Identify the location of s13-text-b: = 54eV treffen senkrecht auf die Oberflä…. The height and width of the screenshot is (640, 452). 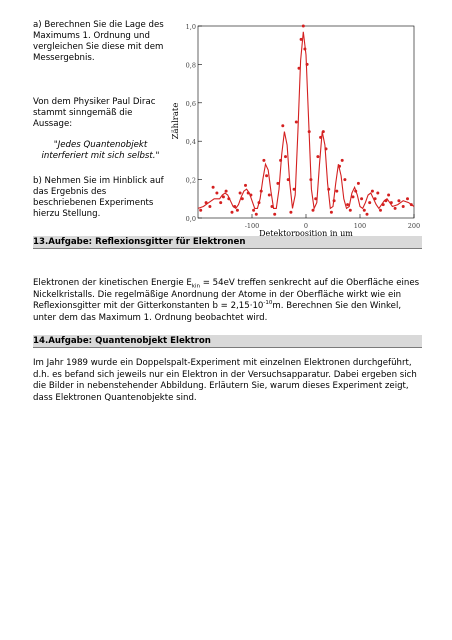
(226, 295).